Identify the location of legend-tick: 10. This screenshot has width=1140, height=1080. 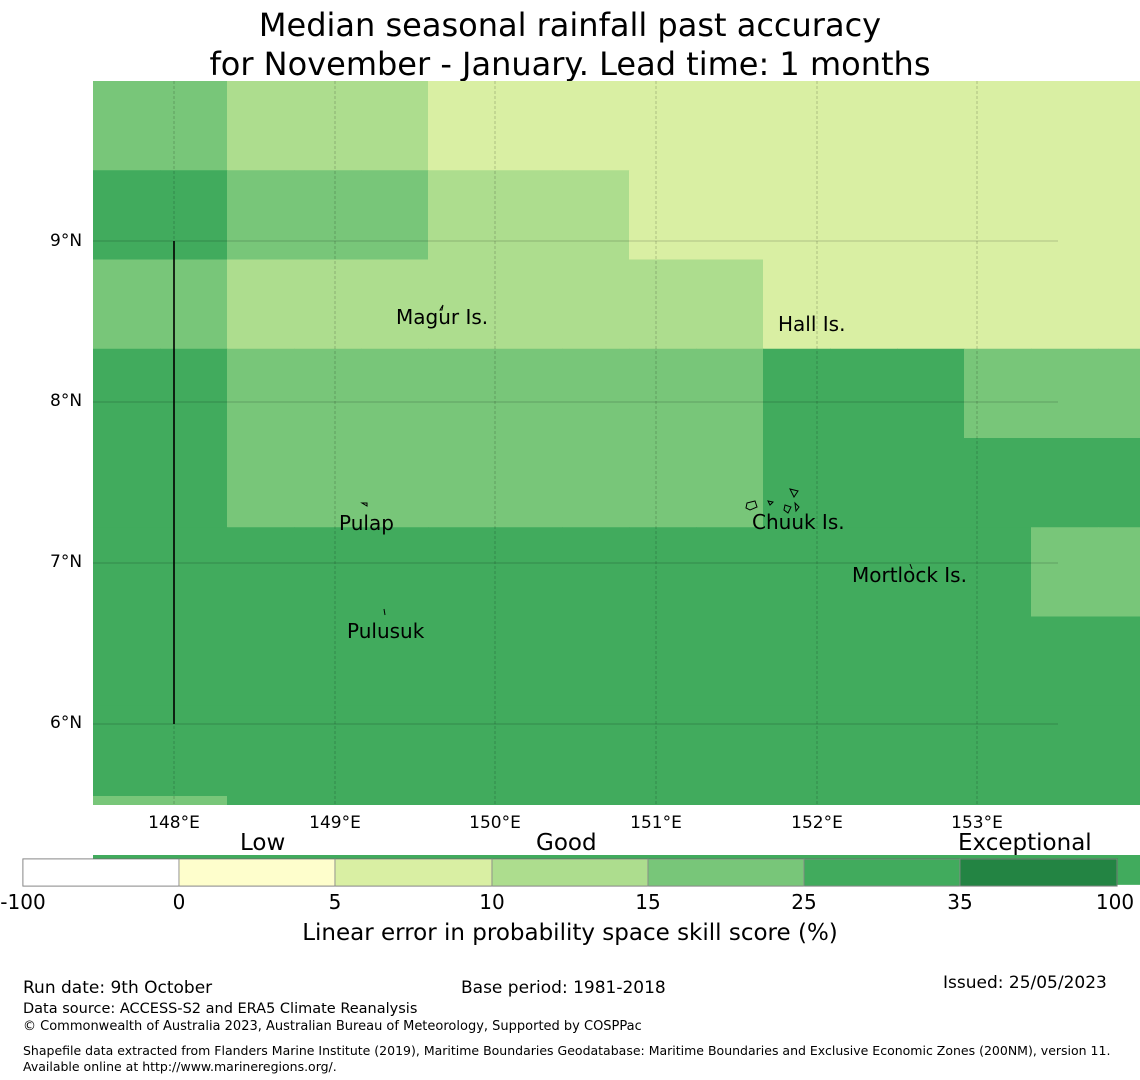
(492, 902).